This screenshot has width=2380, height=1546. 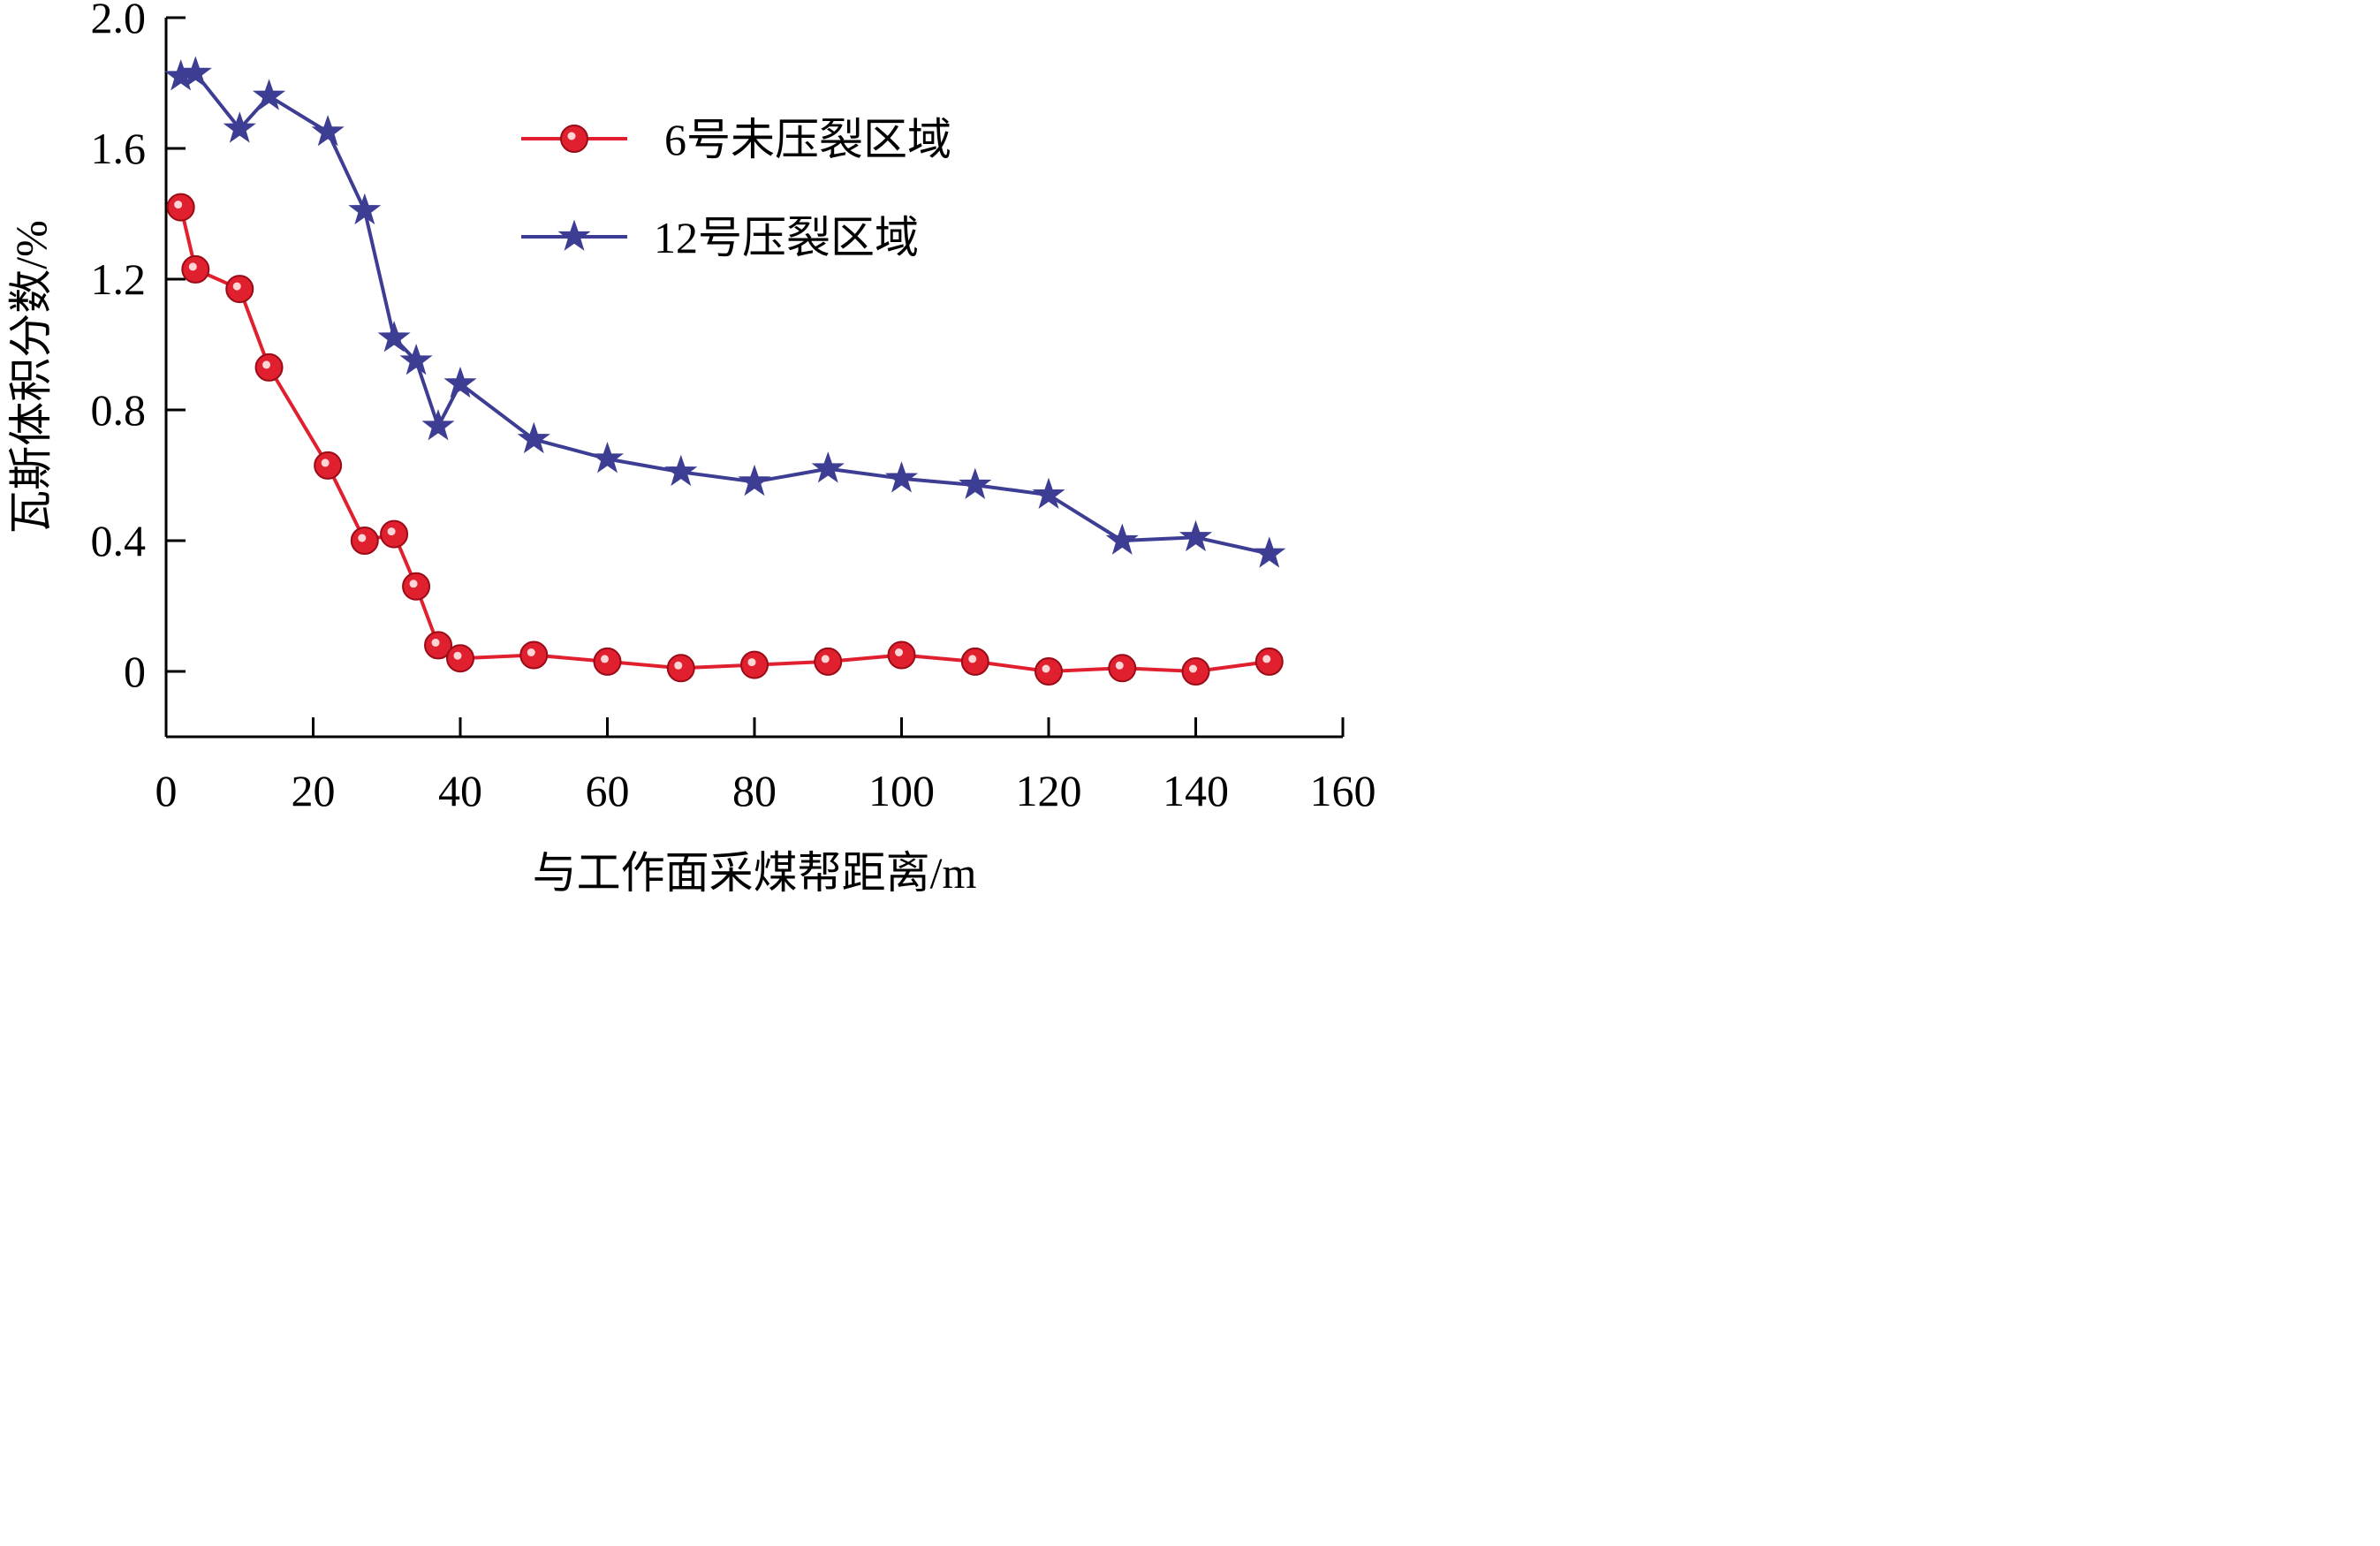 What do you see at coordinates (901, 790) in the screenshot?
I see `x-tick-label: 100` at bounding box center [901, 790].